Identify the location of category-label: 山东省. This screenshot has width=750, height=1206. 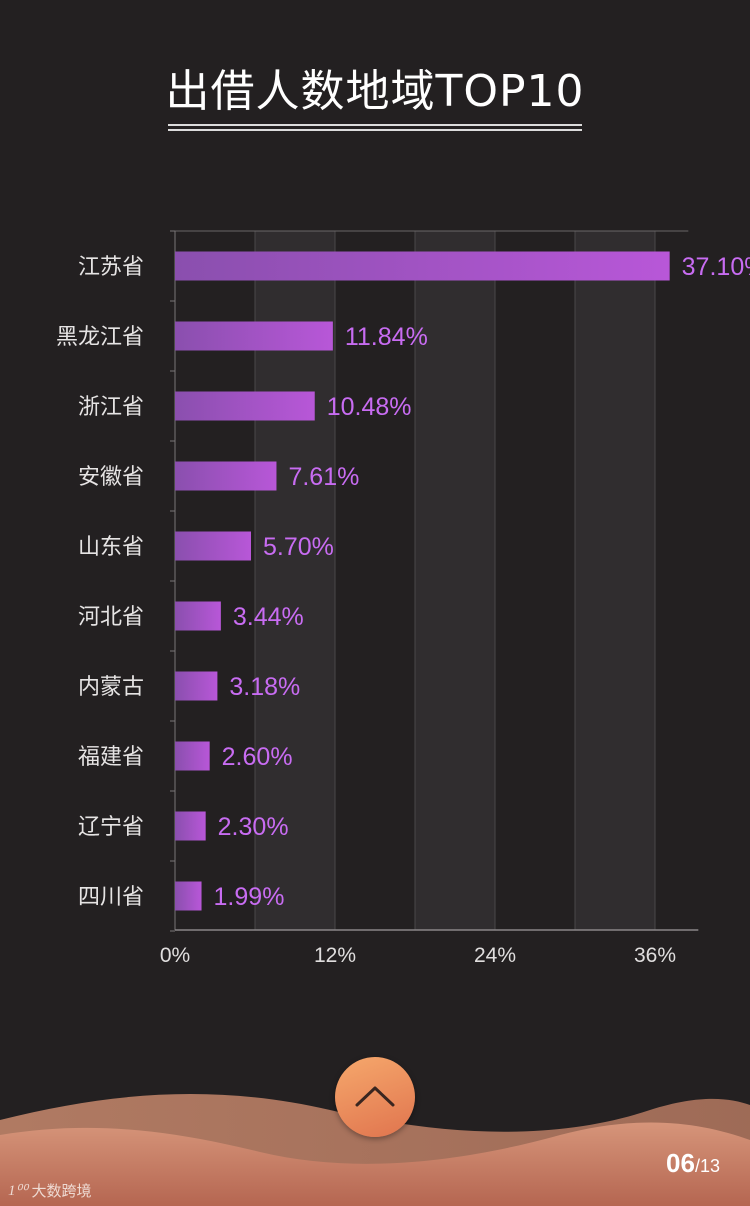
(111, 547).